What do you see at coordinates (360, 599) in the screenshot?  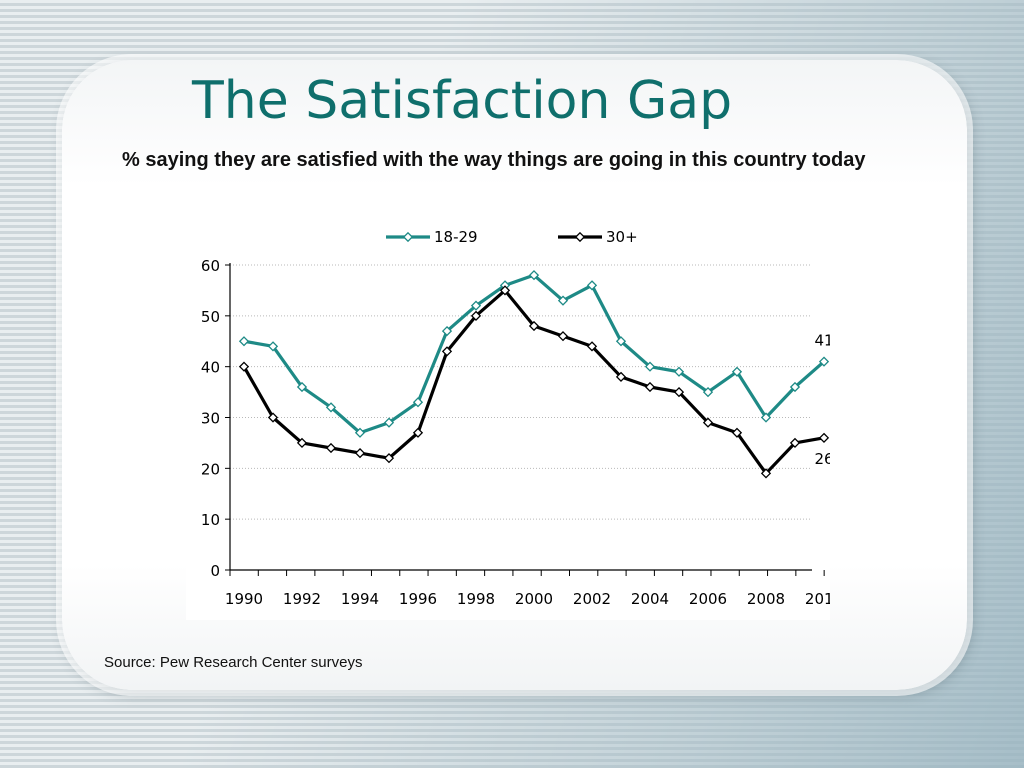 I see `x-tick-label: 1994` at bounding box center [360, 599].